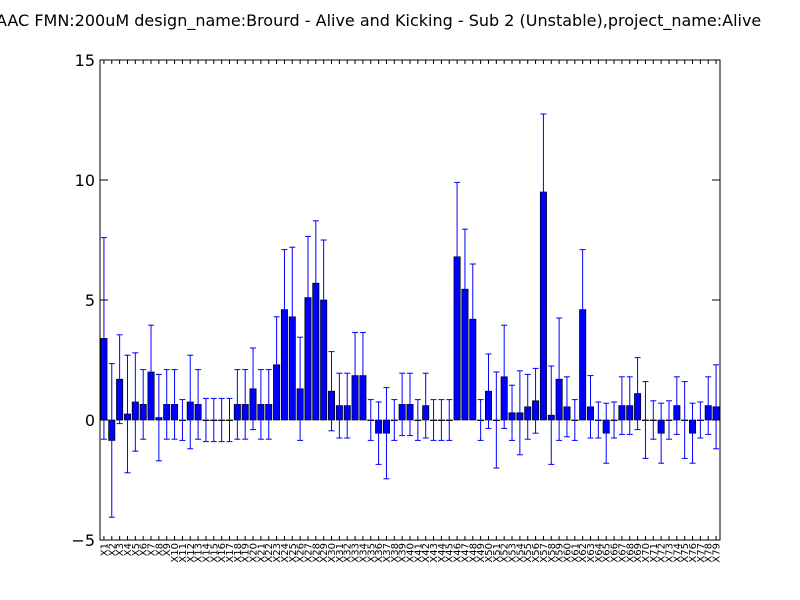  I want to click on errorbar-X41, so click(417, 420).